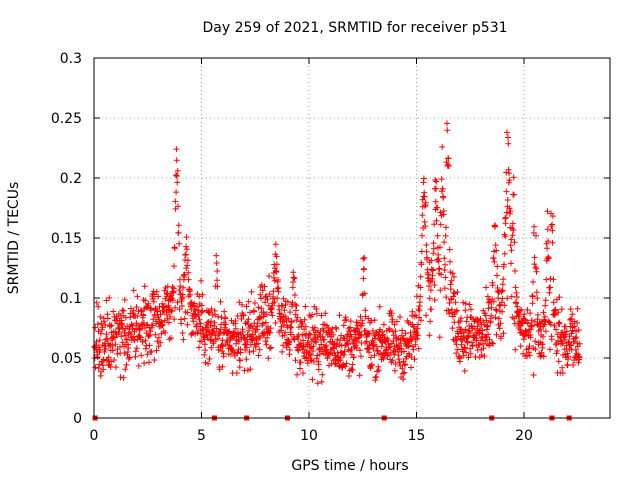 Image resolution: width=640 pixels, height=480 pixels. I want to click on y-tick-label: 0.25, so click(66, 119).